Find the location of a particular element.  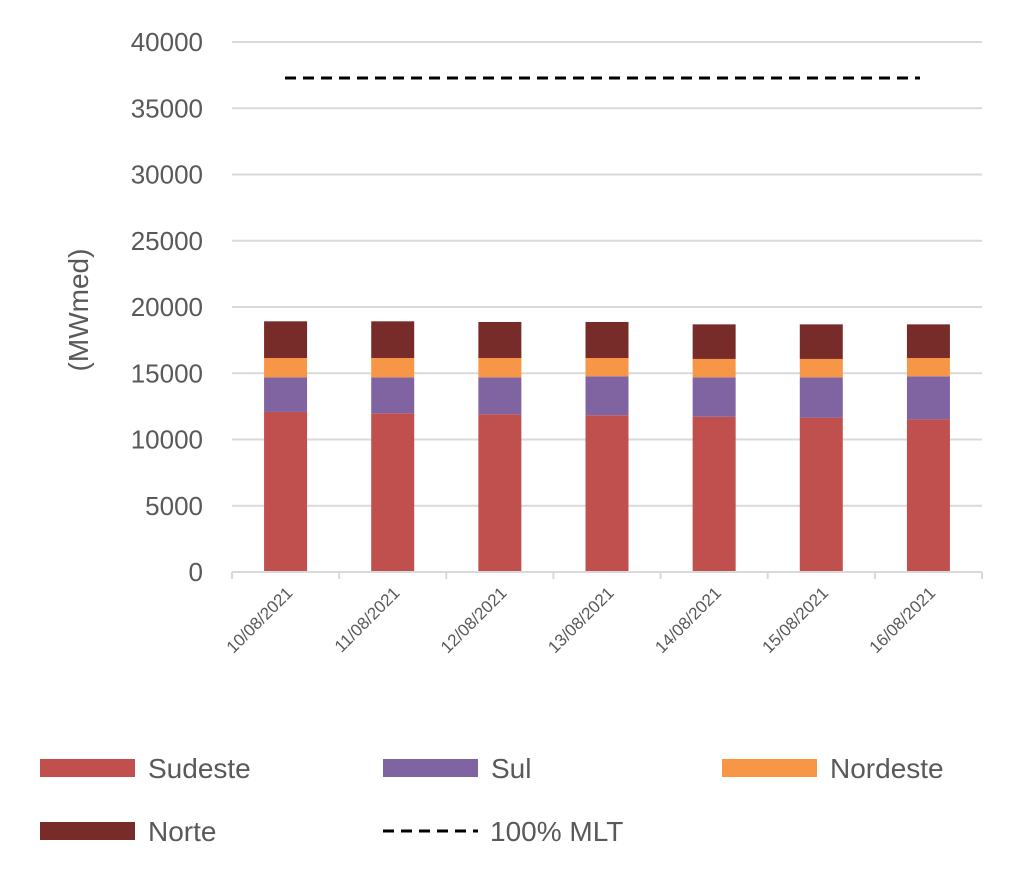

y-tick-label: 25000 is located at coordinates (167, 241).